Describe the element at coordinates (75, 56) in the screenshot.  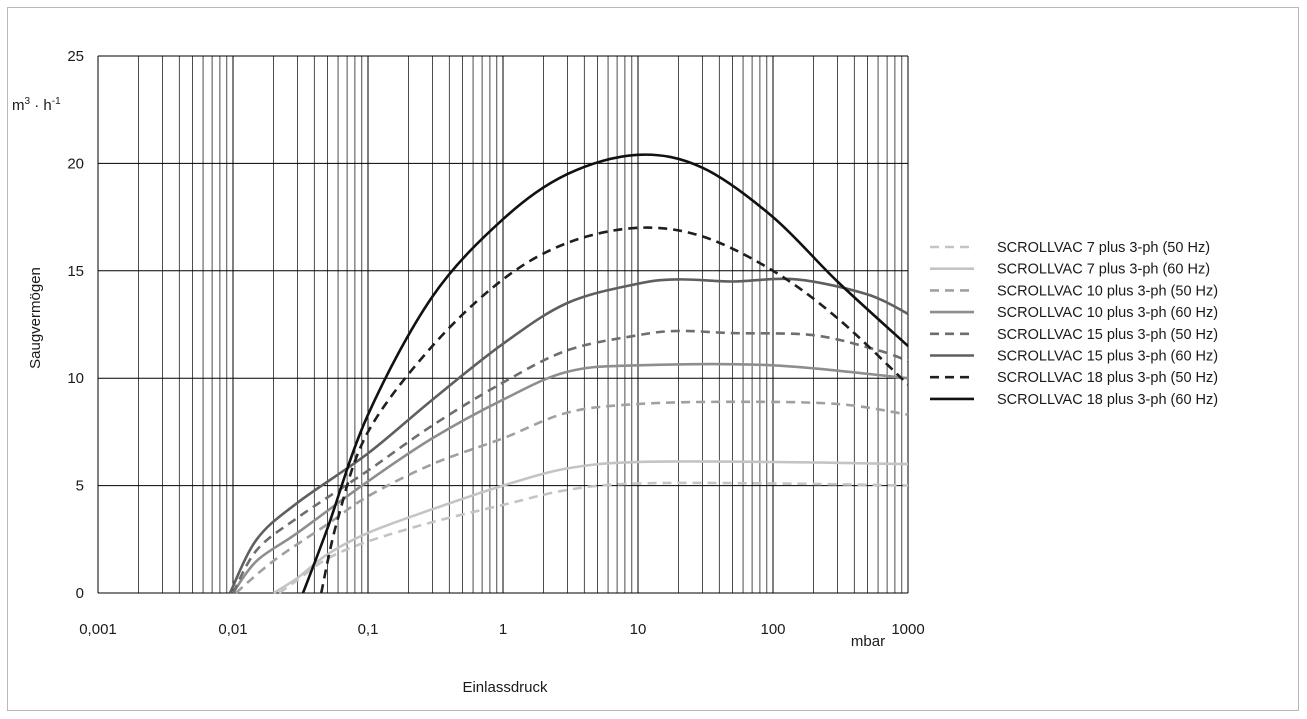
I see `y-tick-label: 25` at that location.